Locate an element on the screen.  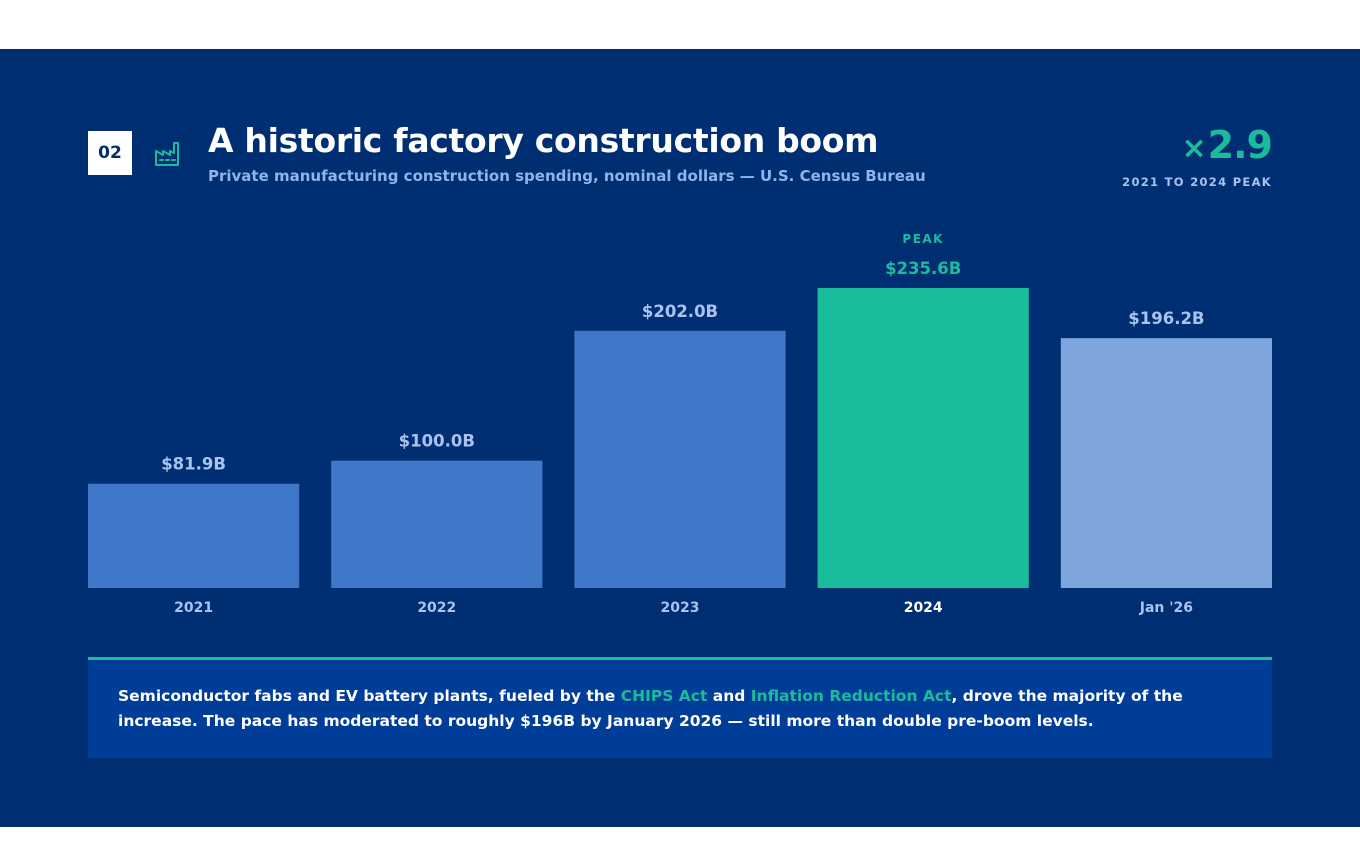
note-highlight-chips-act: CHIPS Act is located at coordinates (664, 696).